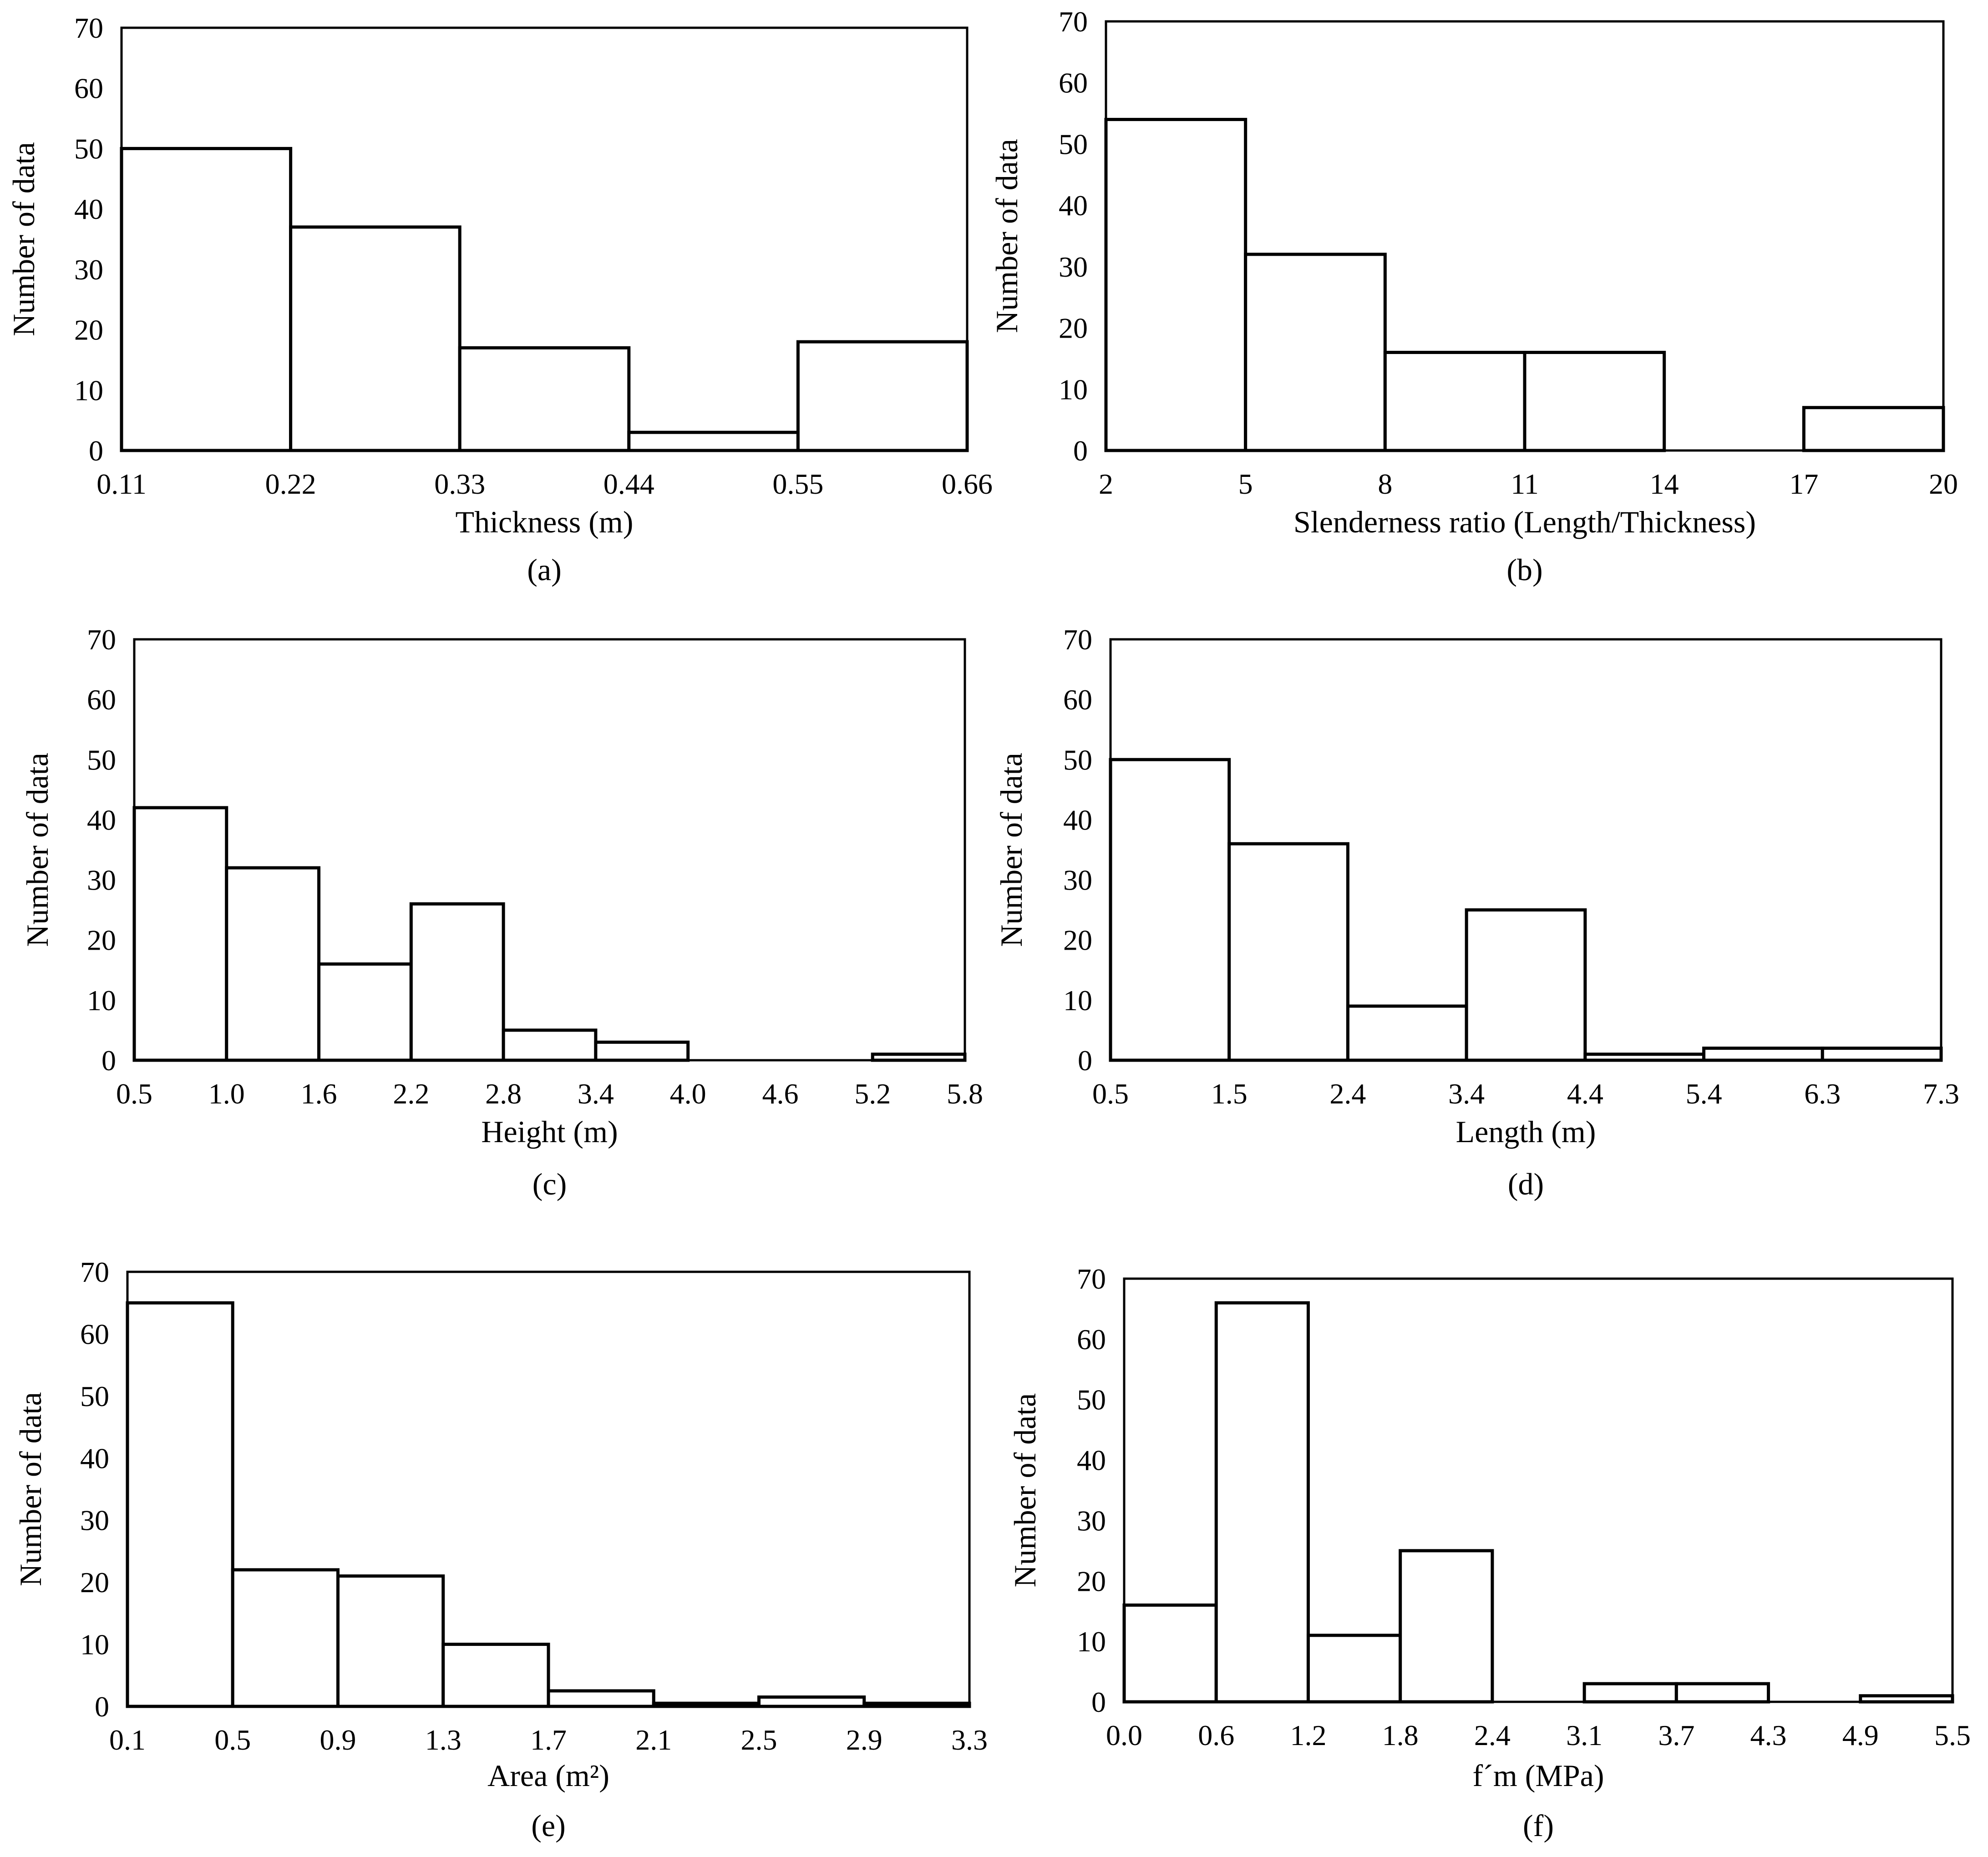  I want to click on x-tick-label: 5.4, so click(1704, 1094).